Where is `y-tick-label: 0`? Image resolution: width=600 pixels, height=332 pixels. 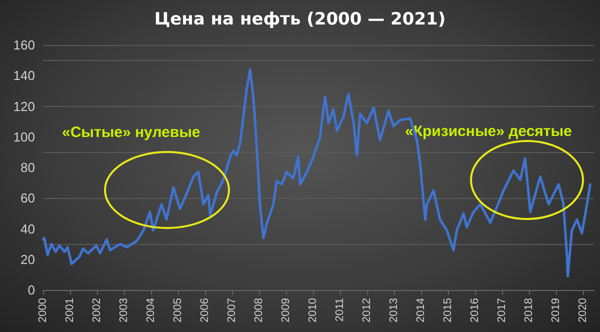
y-tick-label: 0 is located at coordinates (31, 290).